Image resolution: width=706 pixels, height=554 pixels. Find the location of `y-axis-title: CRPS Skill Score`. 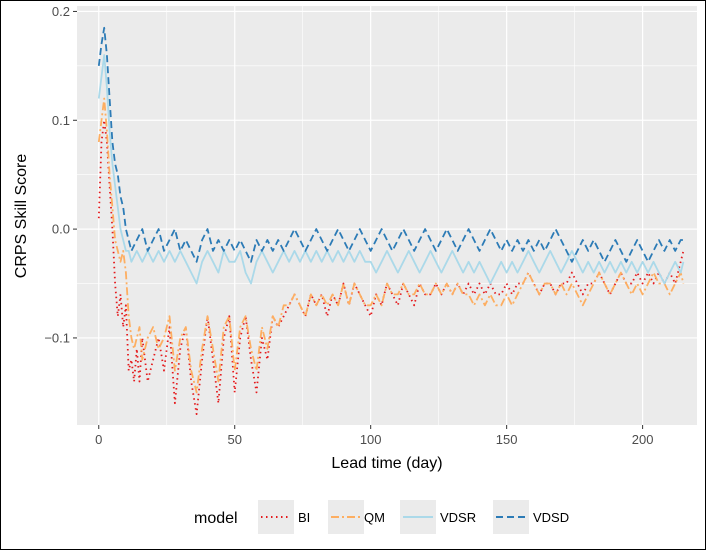

y-axis-title: CRPS Skill Score is located at coordinates (21, 216).